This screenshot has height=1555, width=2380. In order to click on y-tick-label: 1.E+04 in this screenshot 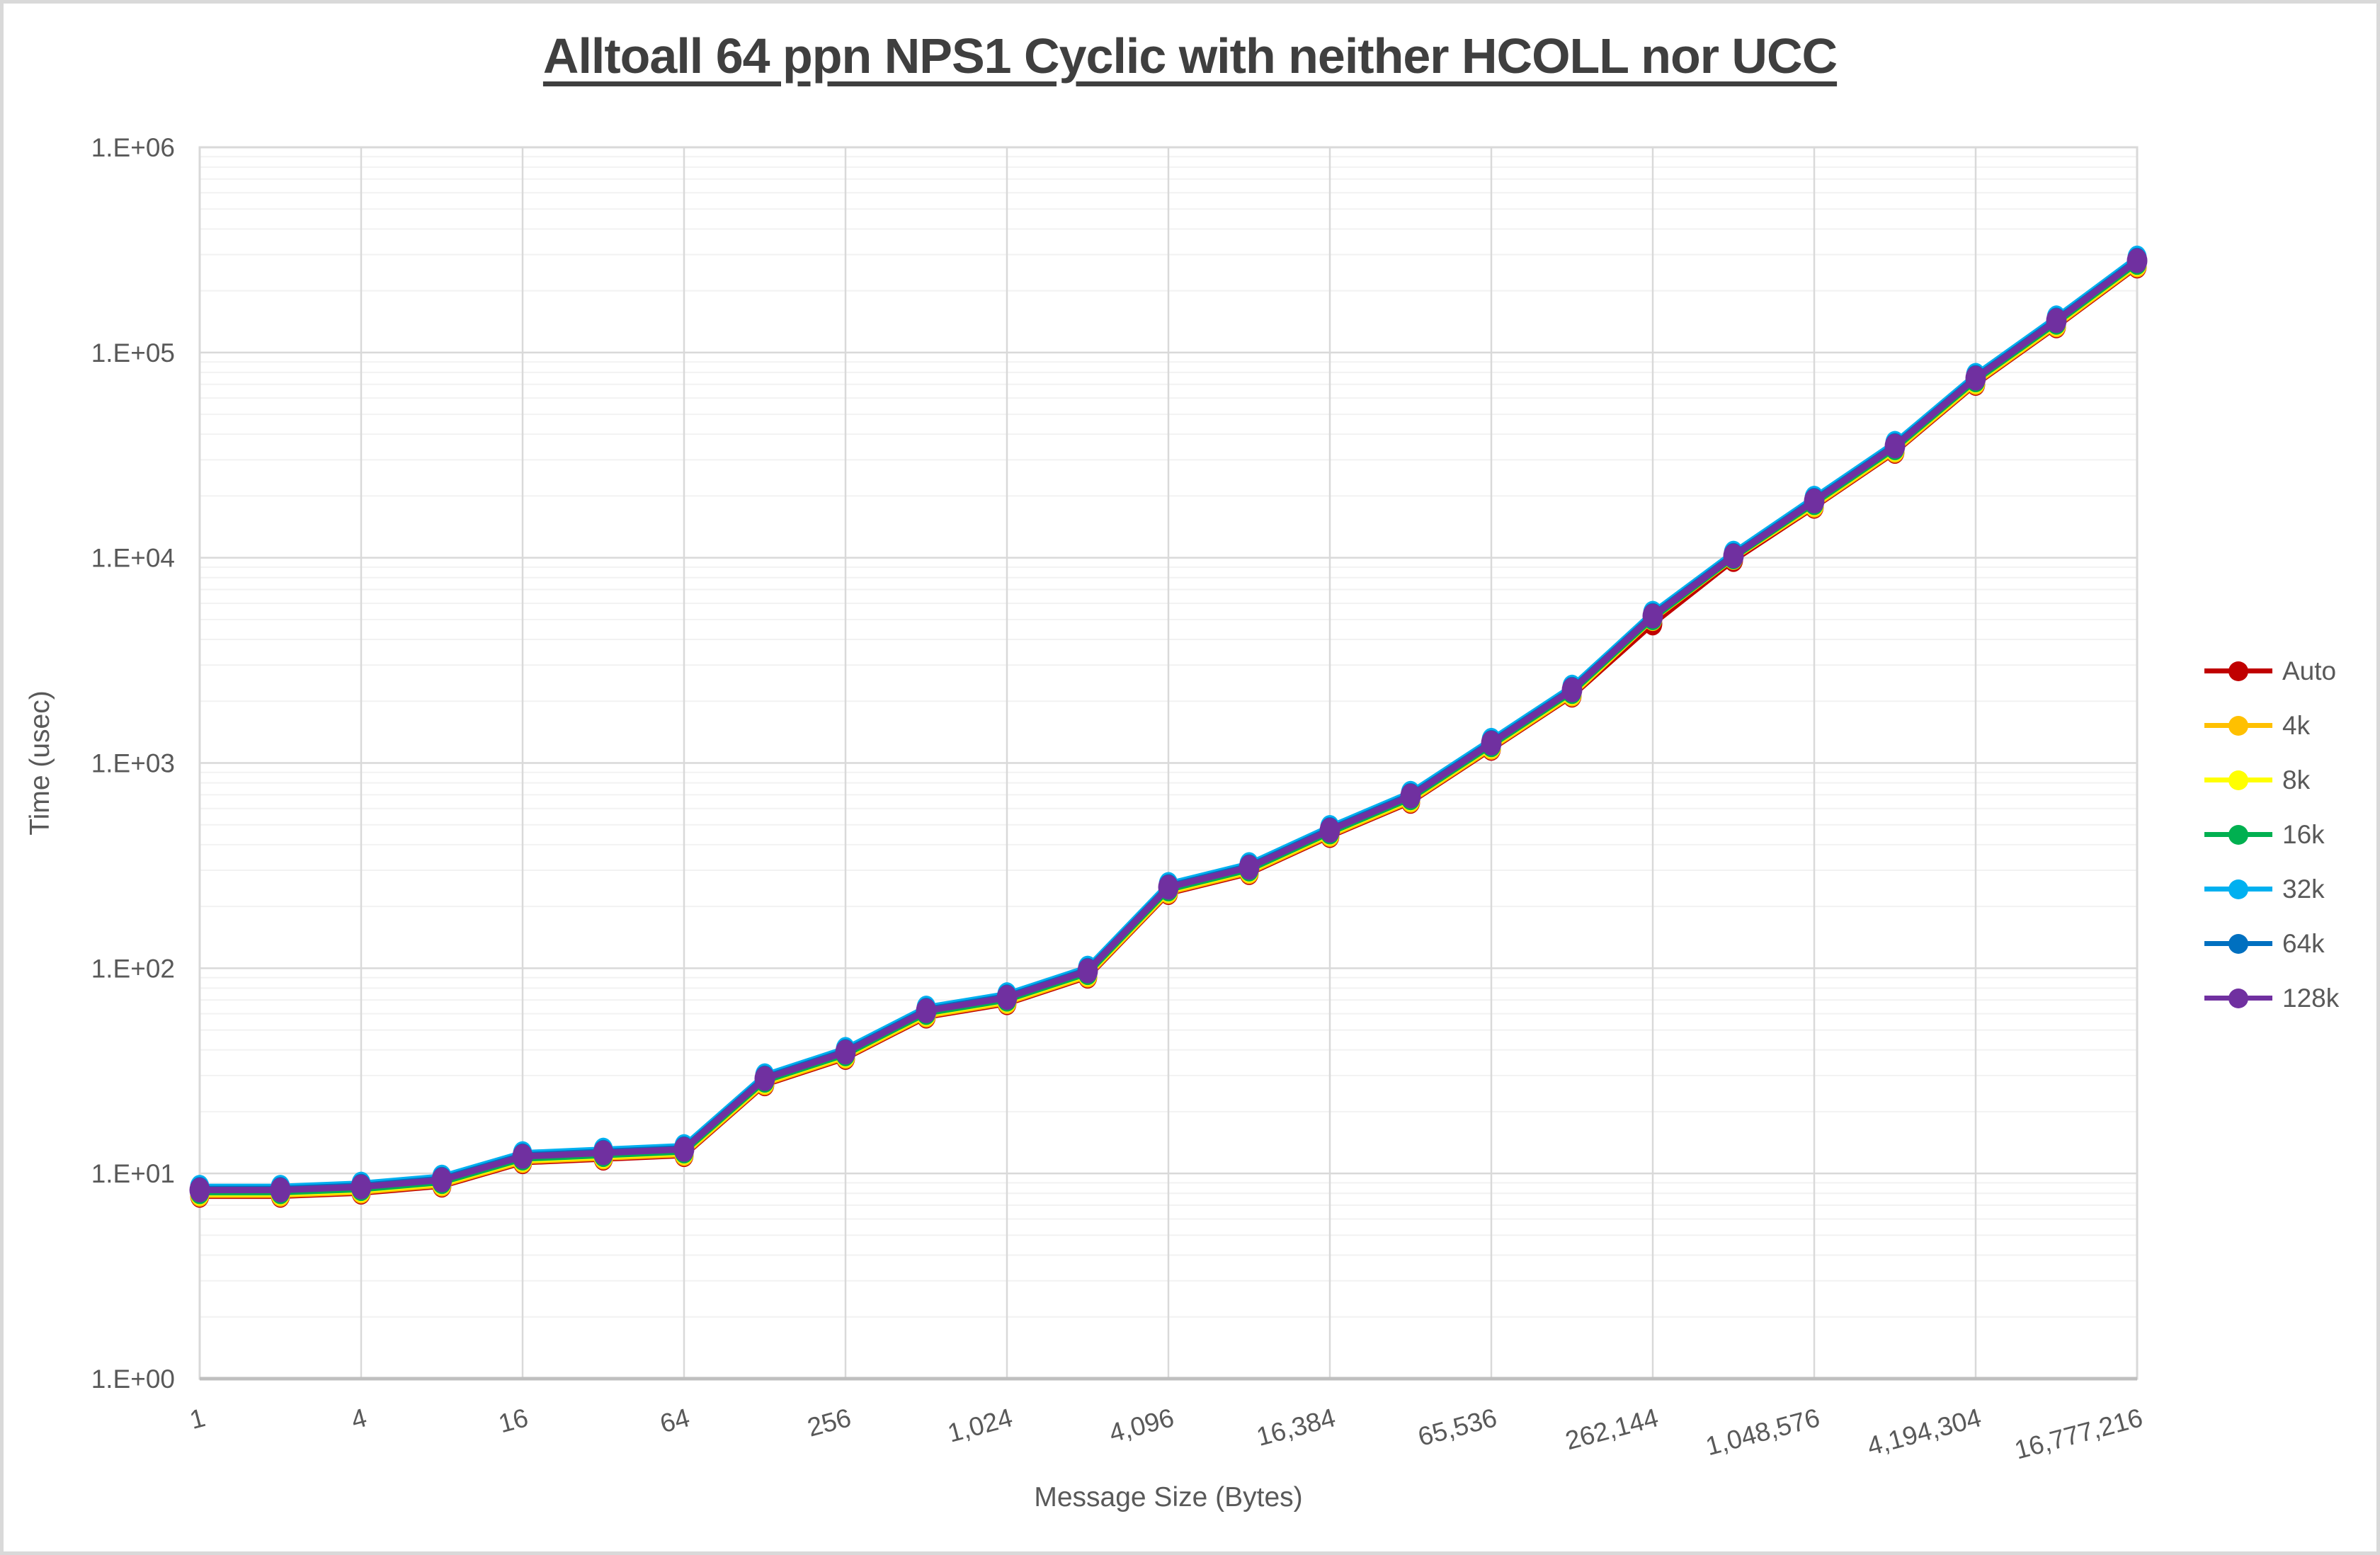, I will do `click(133, 558)`.